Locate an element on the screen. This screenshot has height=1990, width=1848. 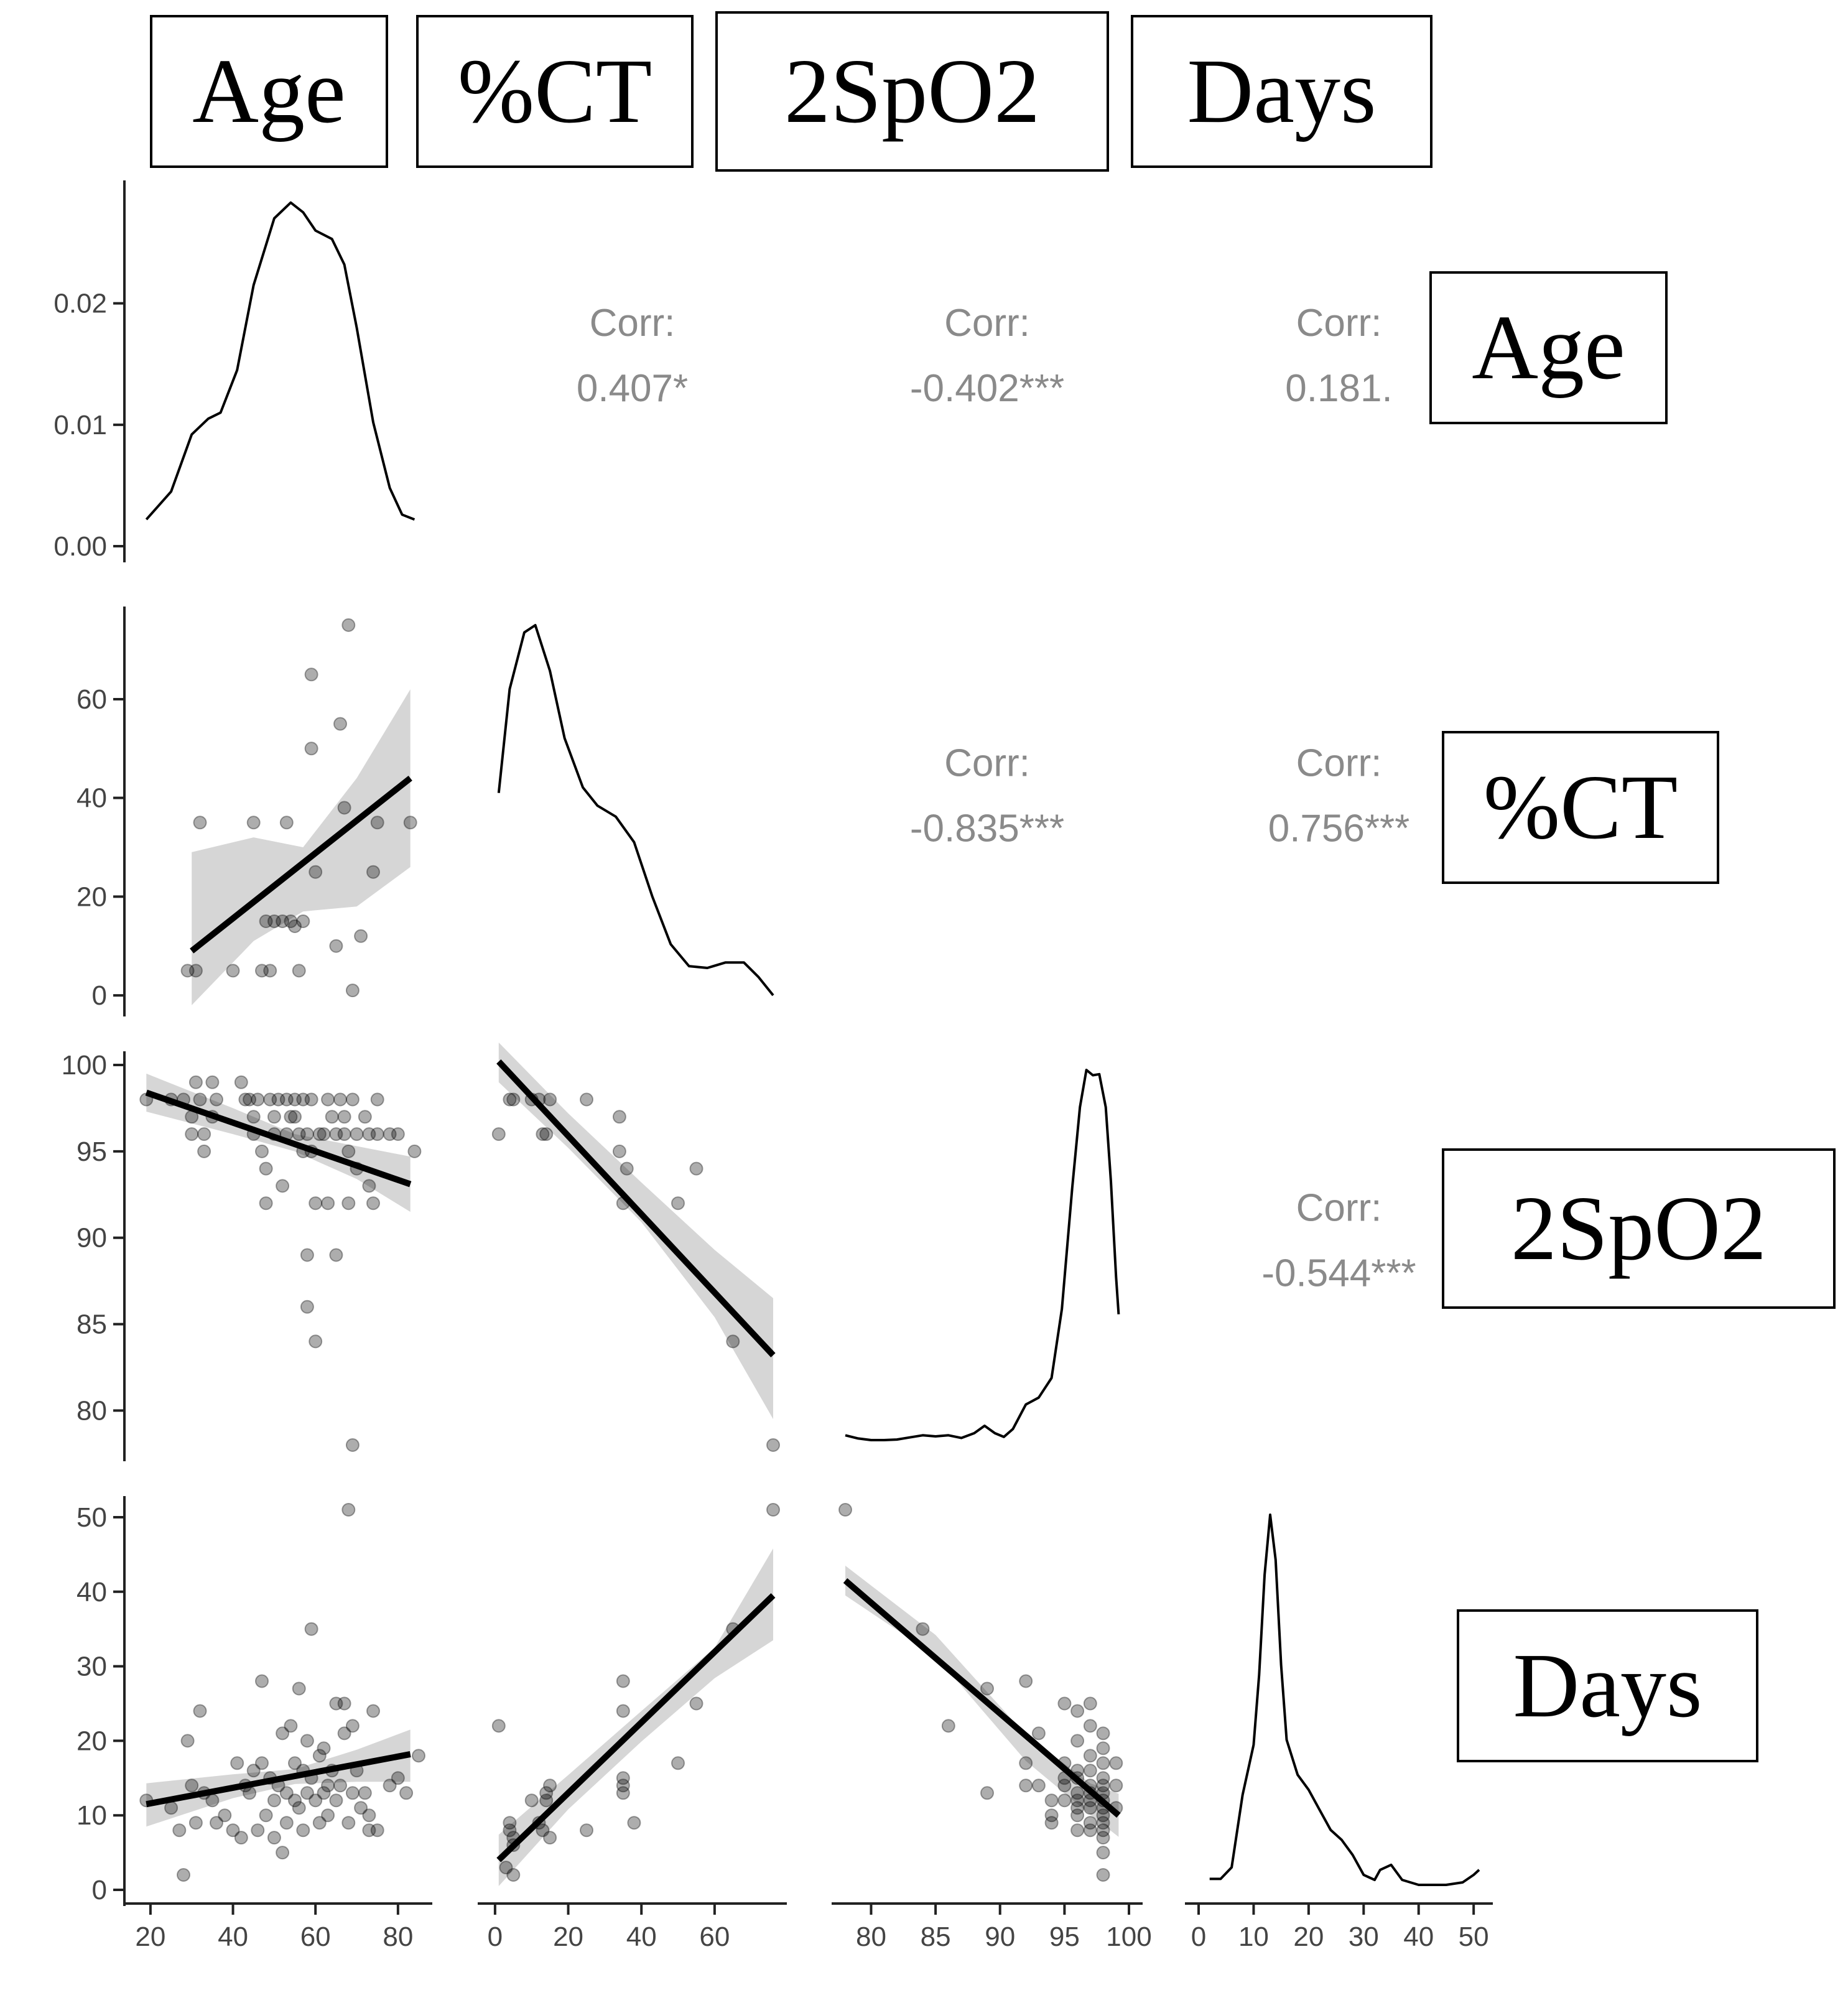
corr-label-age-ct: Corr: is located at coordinates (633, 323).